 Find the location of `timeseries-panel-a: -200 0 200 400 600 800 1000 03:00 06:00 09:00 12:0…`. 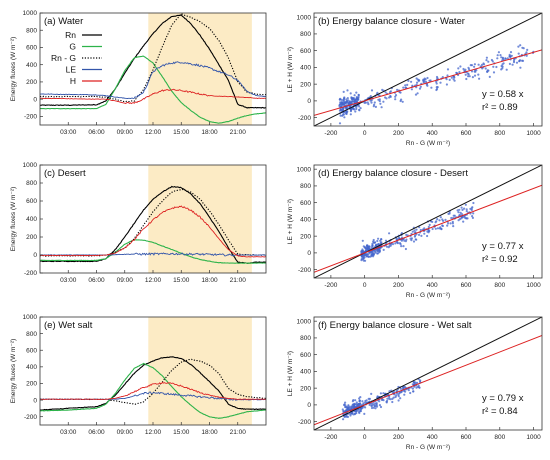

timeseries-panel-a: -200 0 200 400 600 800 1000 03:00 06:00 09:00 12:0… is located at coordinates (138, 73).